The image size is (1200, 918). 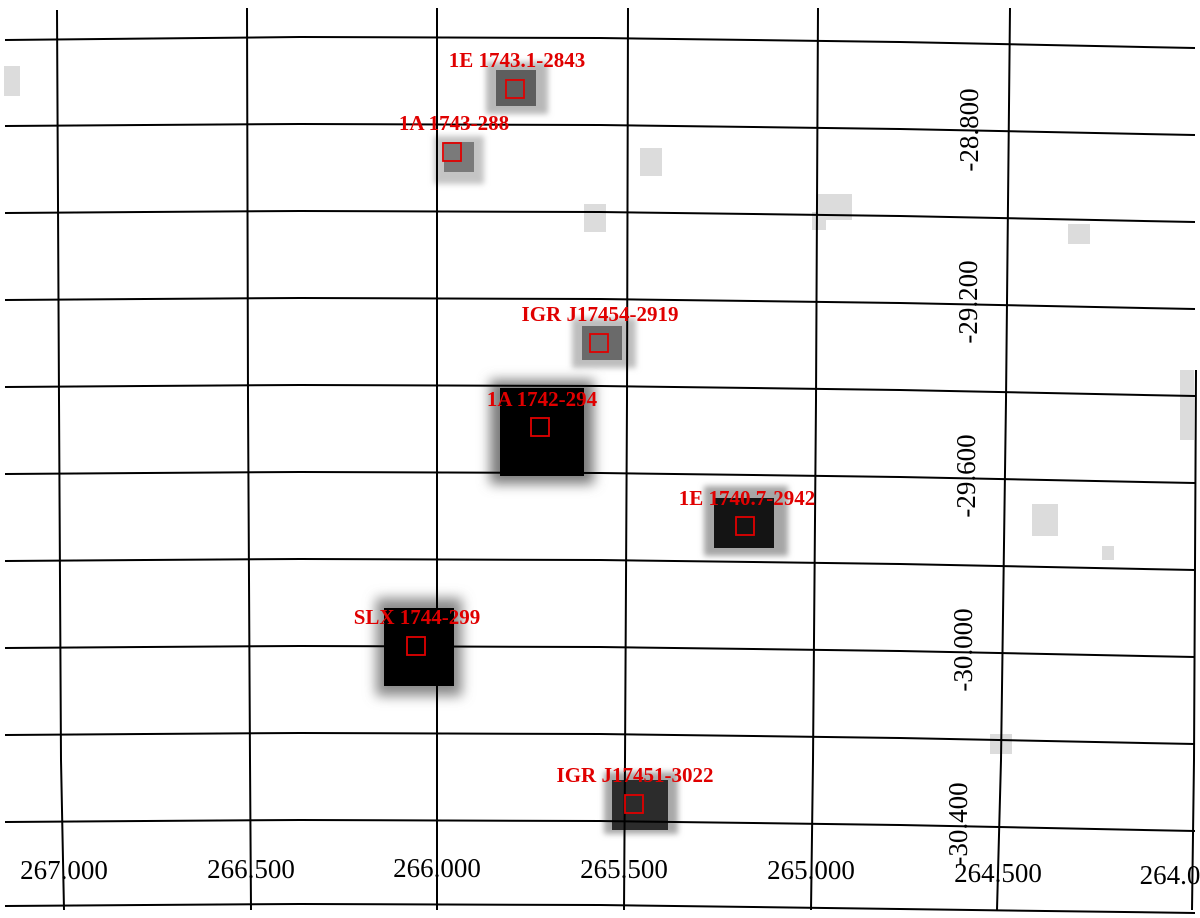 I want to click on source-label: IGR J17454-2919, so click(x=600, y=314).